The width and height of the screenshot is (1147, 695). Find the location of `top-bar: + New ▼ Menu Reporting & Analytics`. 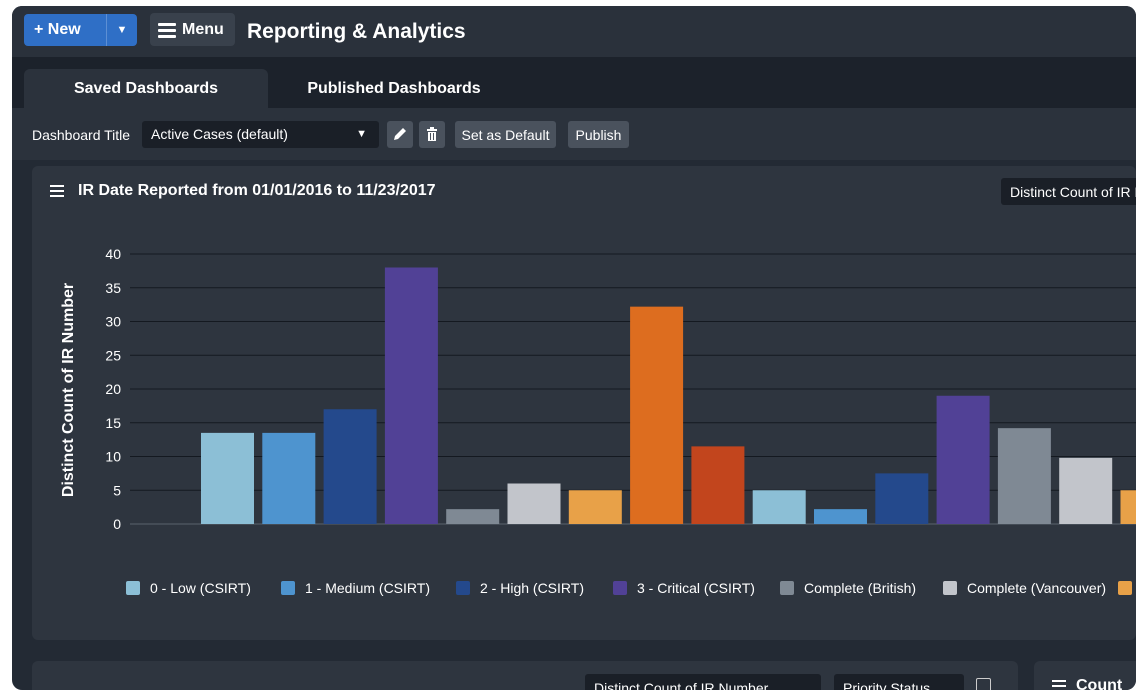

top-bar: + New ▼ Menu Reporting & Analytics is located at coordinates (574, 31).